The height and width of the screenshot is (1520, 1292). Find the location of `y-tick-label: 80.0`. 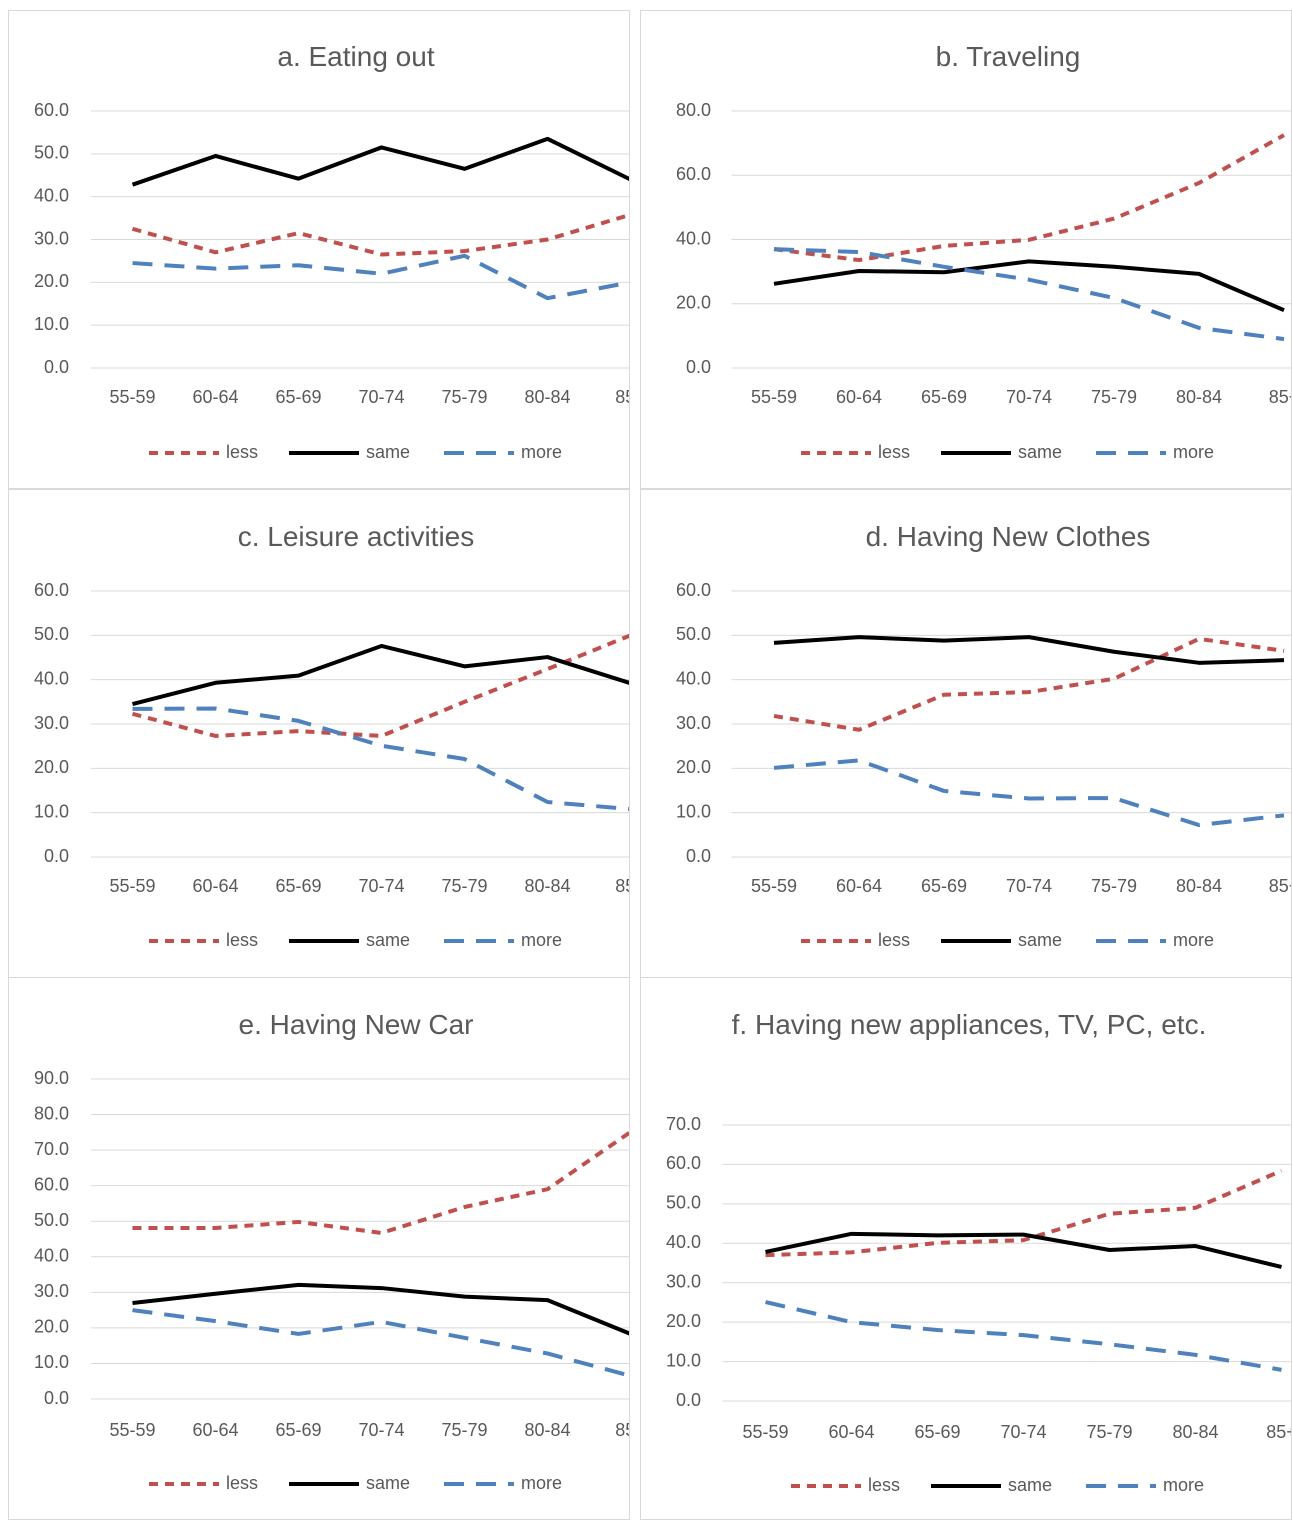

y-tick-label: 80.0 is located at coordinates (51, 1113).